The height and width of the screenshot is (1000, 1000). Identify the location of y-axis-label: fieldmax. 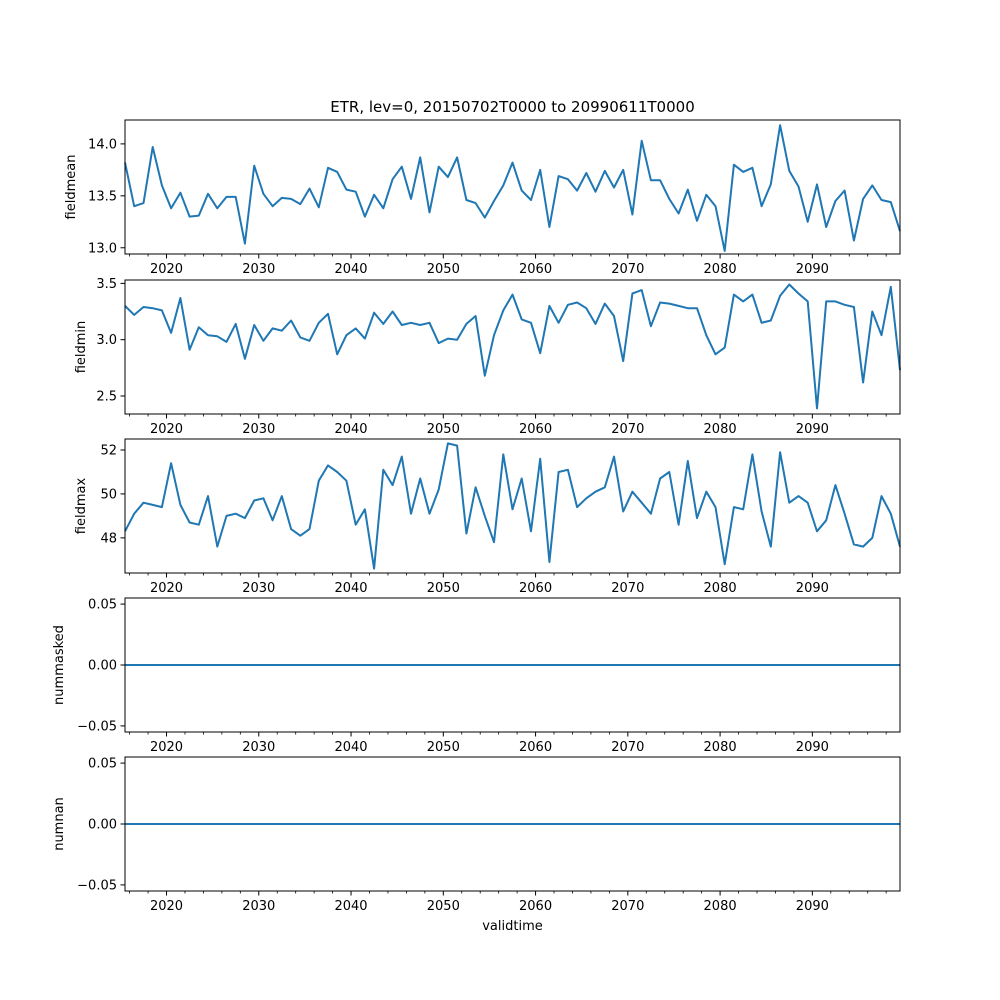
(81, 506).